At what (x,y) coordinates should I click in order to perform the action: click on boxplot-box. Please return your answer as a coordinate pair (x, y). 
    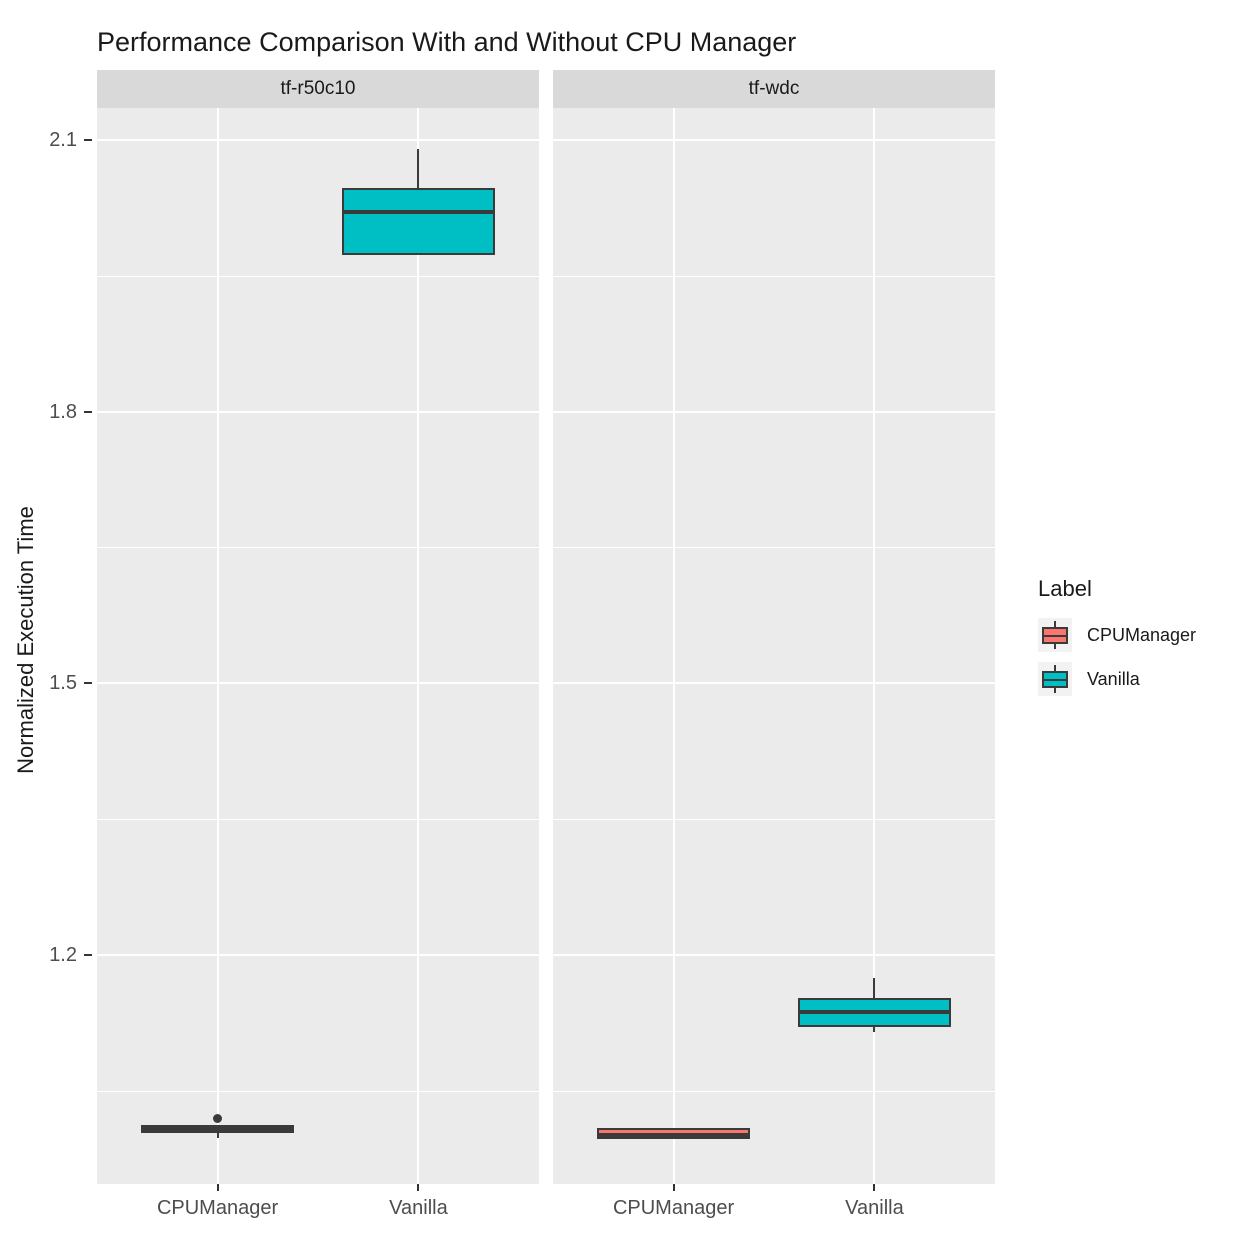
    Looking at the image, I should click on (418, 221).